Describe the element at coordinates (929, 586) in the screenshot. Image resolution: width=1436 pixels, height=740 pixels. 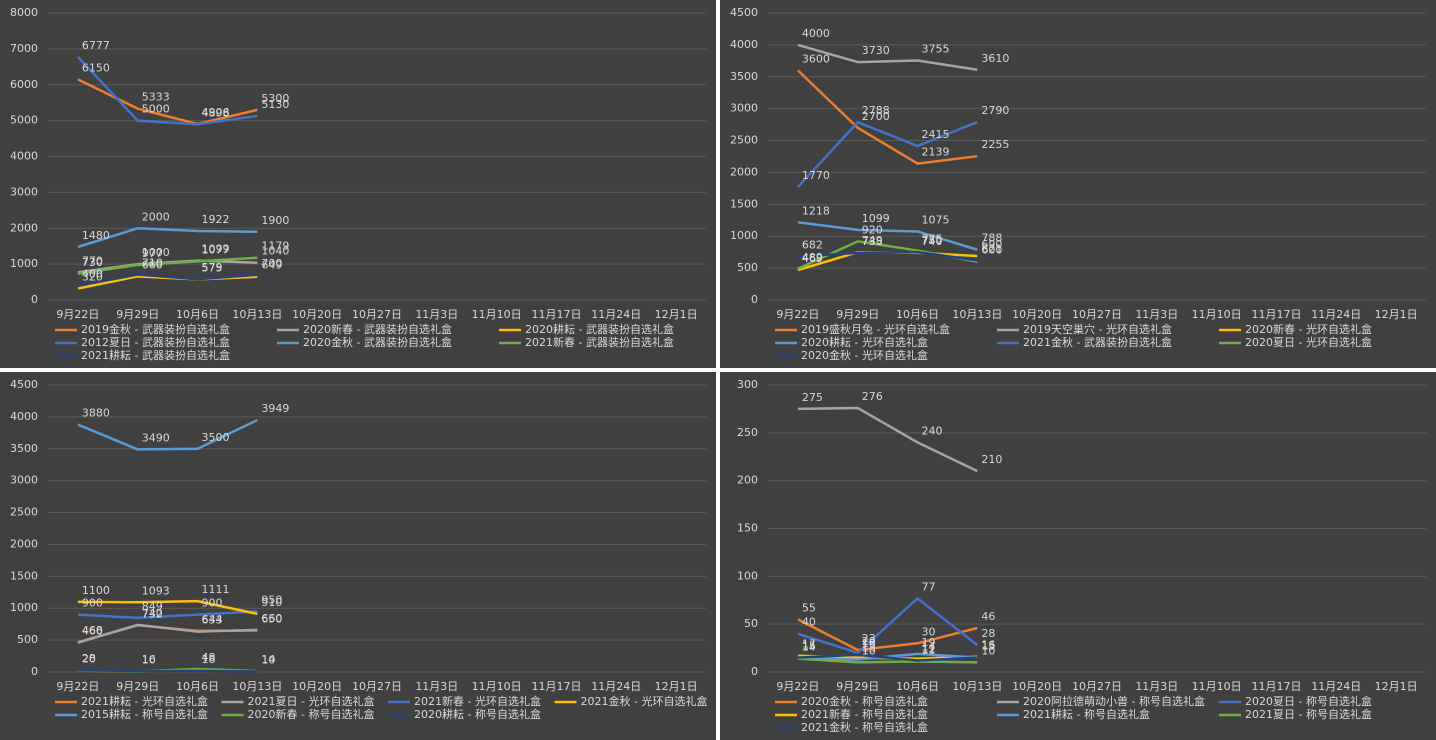
I see `data-label: 77` at that location.